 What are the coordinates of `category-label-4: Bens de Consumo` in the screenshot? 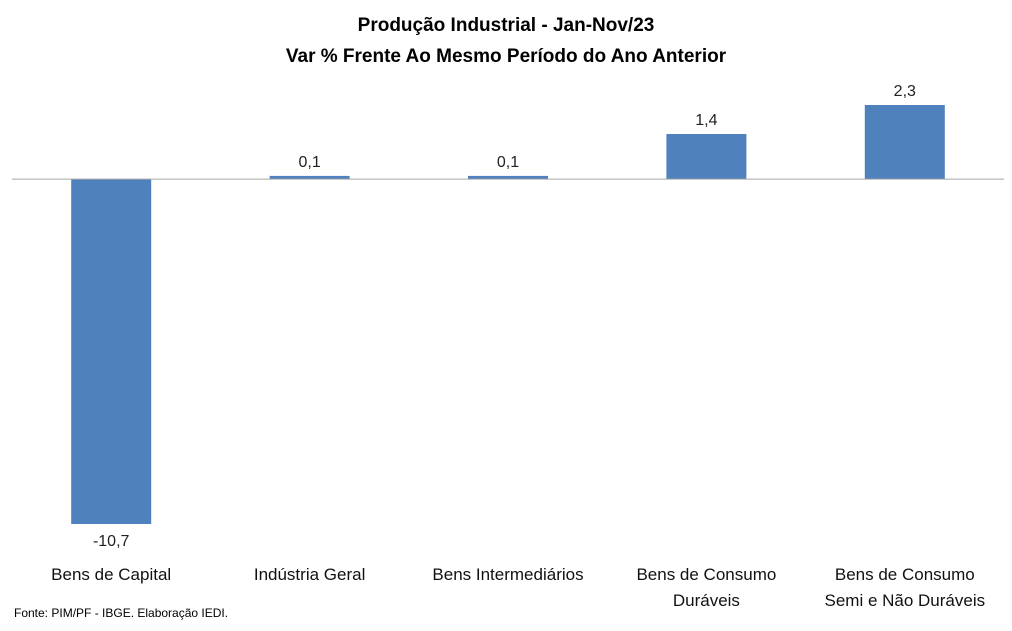 It's located at (706, 574).